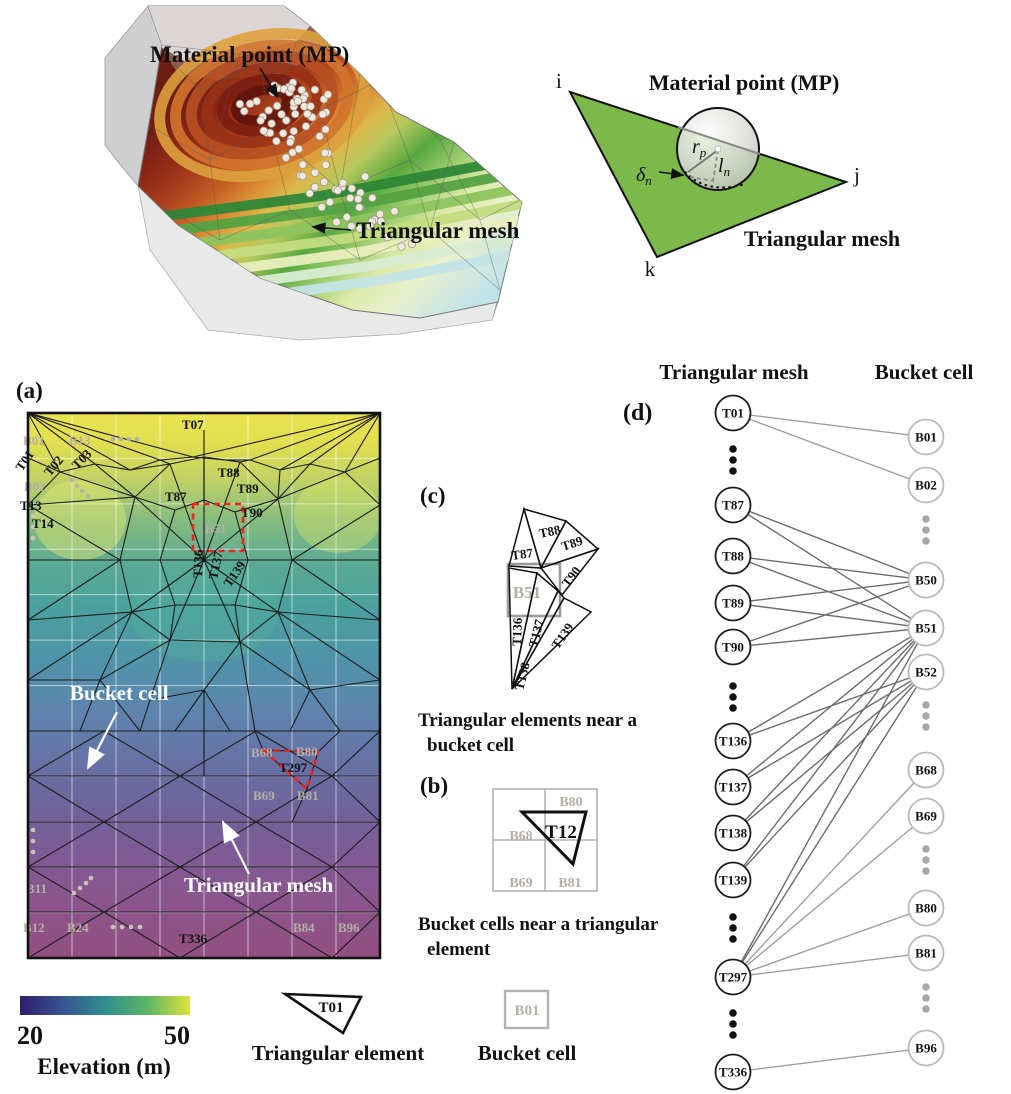 This screenshot has width=1011, height=1094. Describe the element at coordinates (926, 628) in the screenshot. I see `d-b-node-b51: B51` at that location.